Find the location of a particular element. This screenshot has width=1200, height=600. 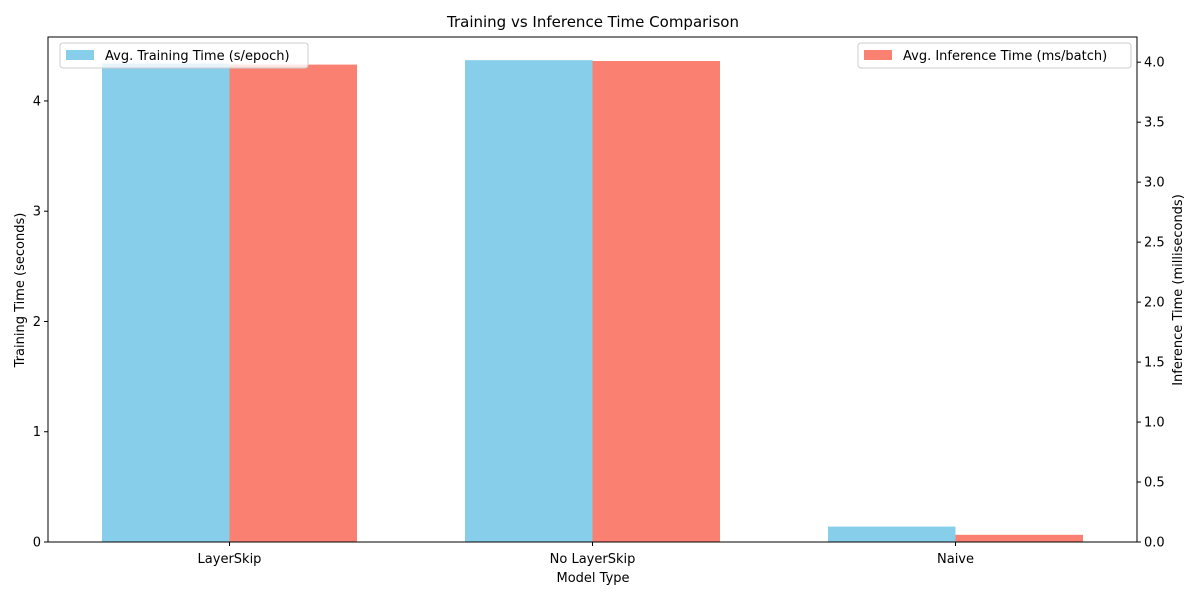

x-axis: LayerSkip No LayerSkip Naive is located at coordinates (586, 554).